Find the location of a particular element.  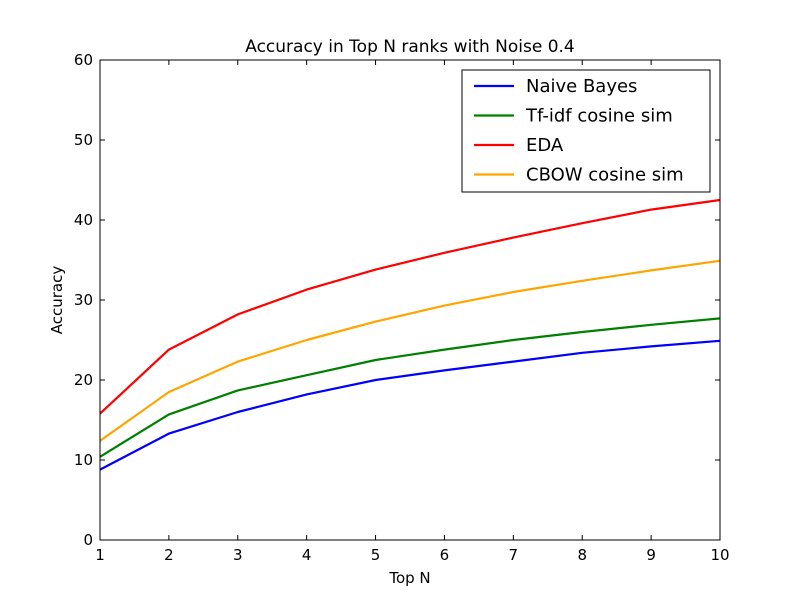

x-tick-label: 6 is located at coordinates (445, 555).